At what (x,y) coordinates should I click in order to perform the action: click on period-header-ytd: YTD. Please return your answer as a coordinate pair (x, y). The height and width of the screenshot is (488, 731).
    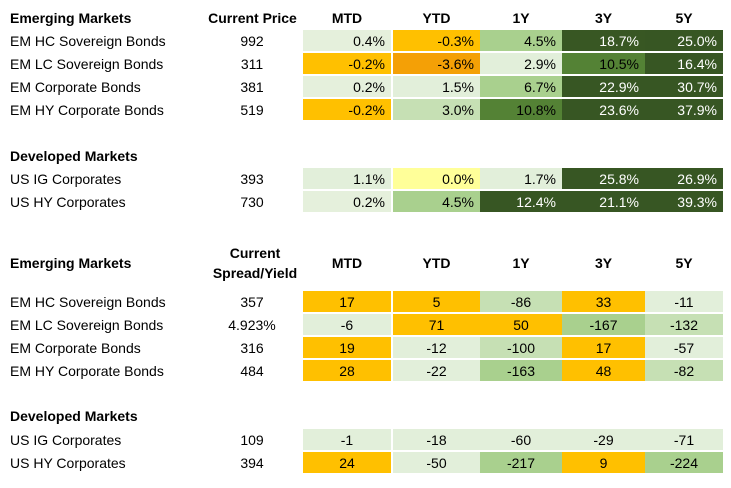
    Looking at the image, I should click on (436, 263).